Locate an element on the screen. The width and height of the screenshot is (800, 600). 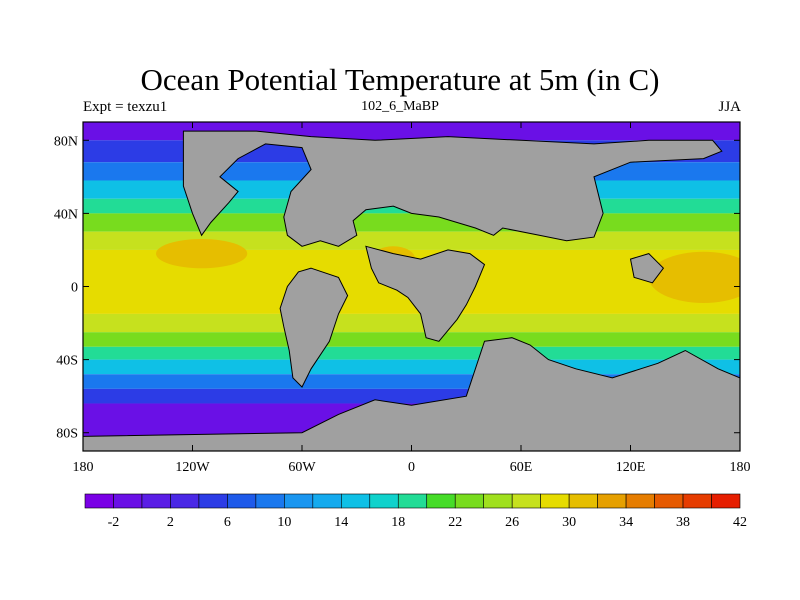
lon-label: 60E is located at coordinates (521, 467).